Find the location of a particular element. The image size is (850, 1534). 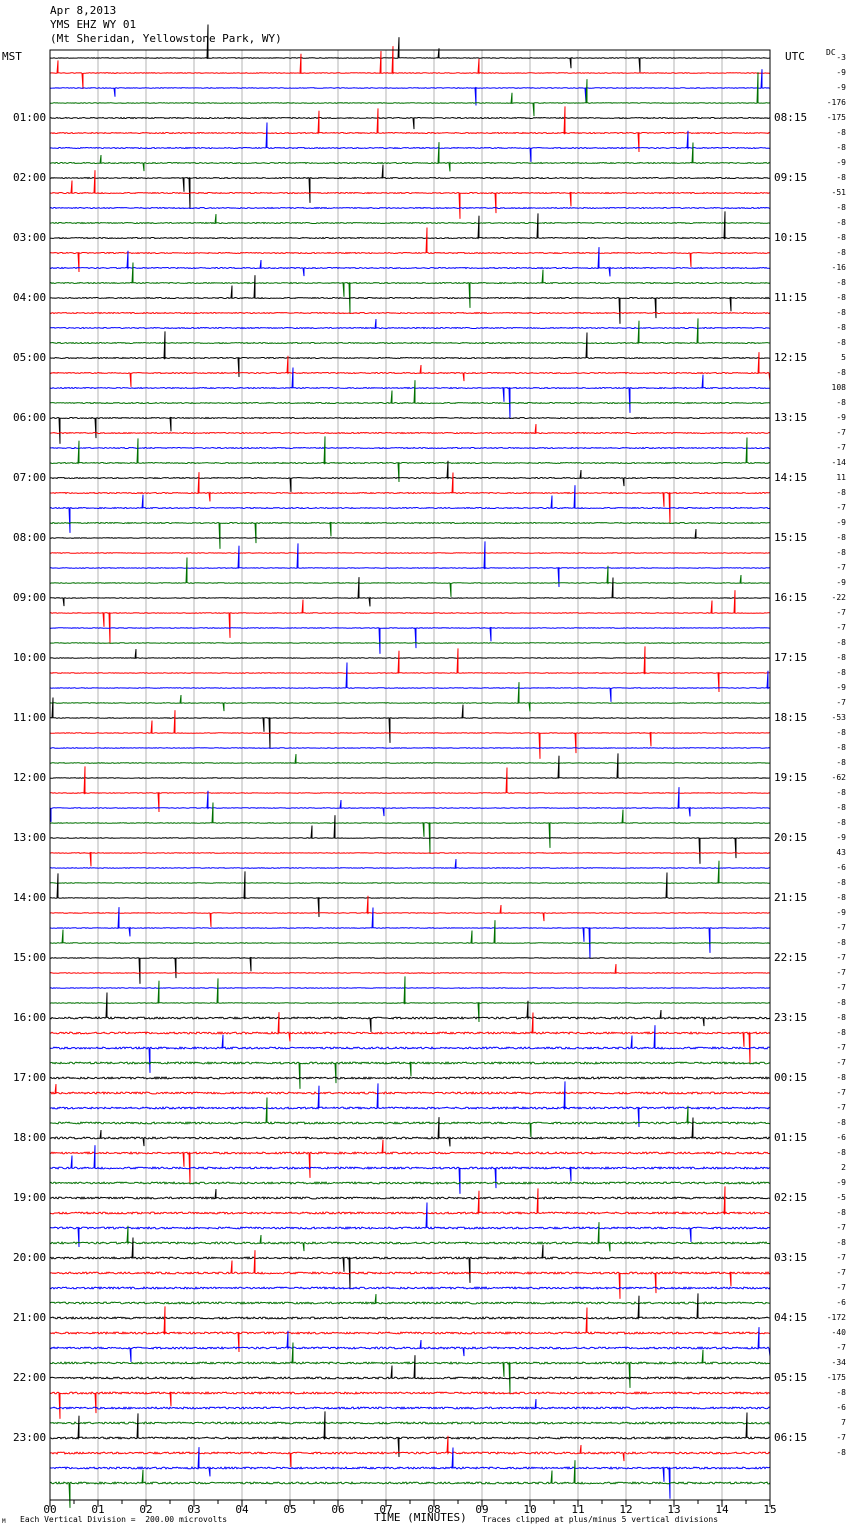

mst-label: 22:00 is located at coordinates (30, 1377).